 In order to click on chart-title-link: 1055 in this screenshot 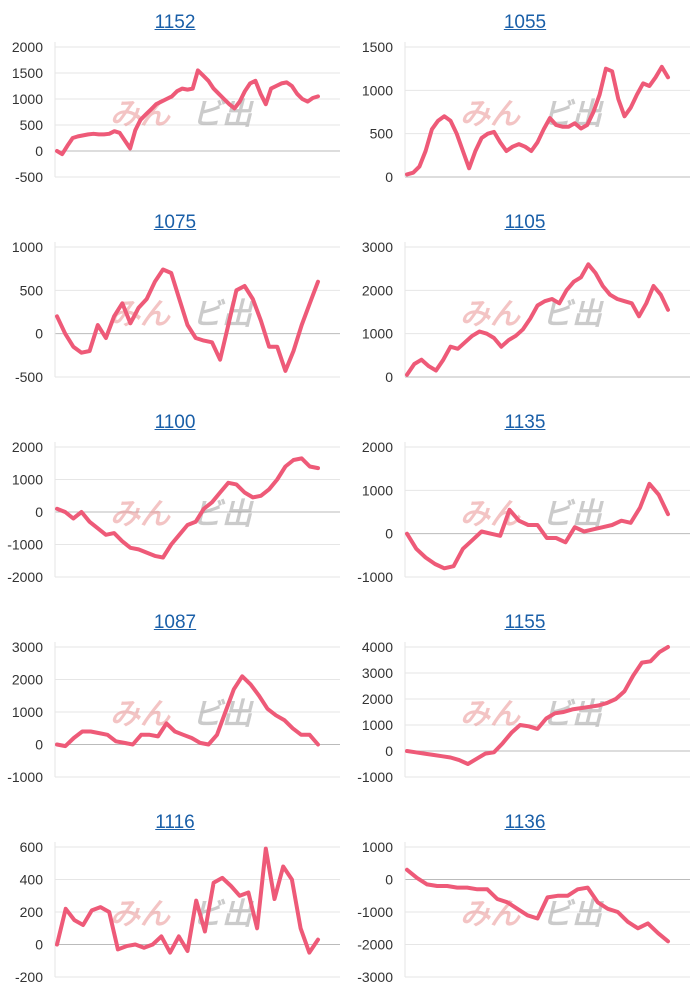, I will do `click(525, 22)`.